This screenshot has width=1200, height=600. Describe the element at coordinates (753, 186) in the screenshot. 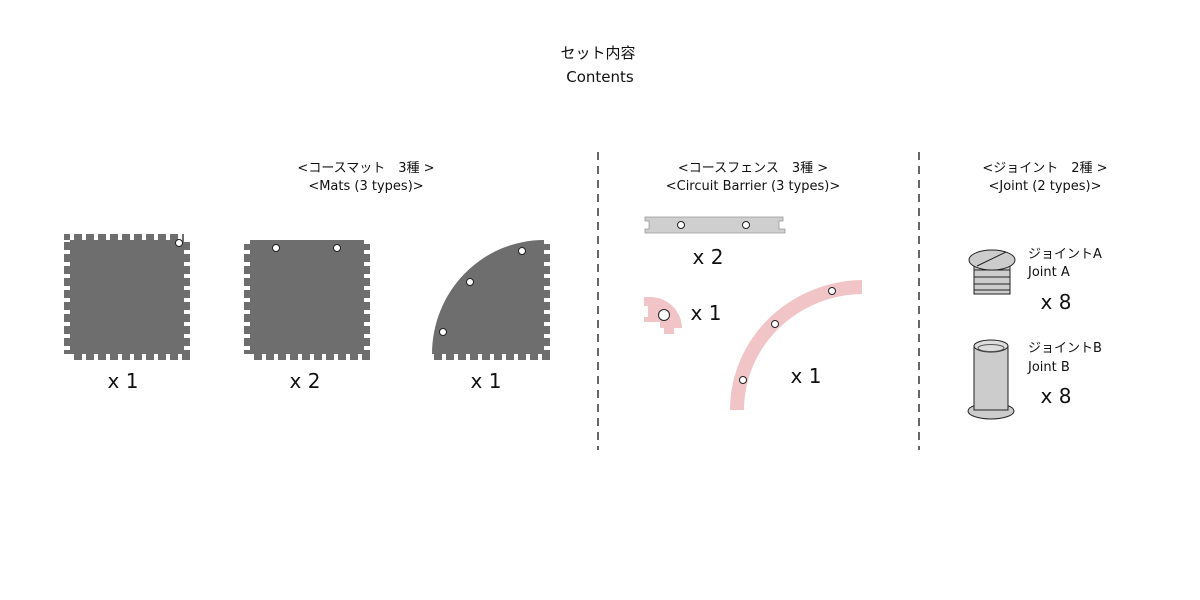

I see `barrier-header-en: <Circuit Barrier (3 types)>` at that location.